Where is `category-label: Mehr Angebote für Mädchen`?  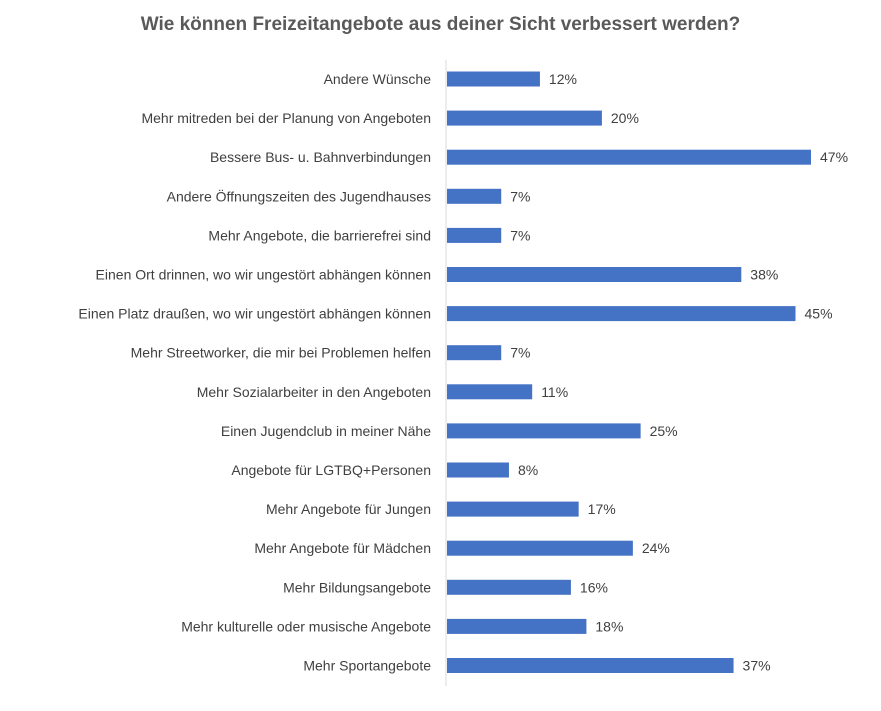
category-label: Mehr Angebote für Mädchen is located at coordinates (342, 548).